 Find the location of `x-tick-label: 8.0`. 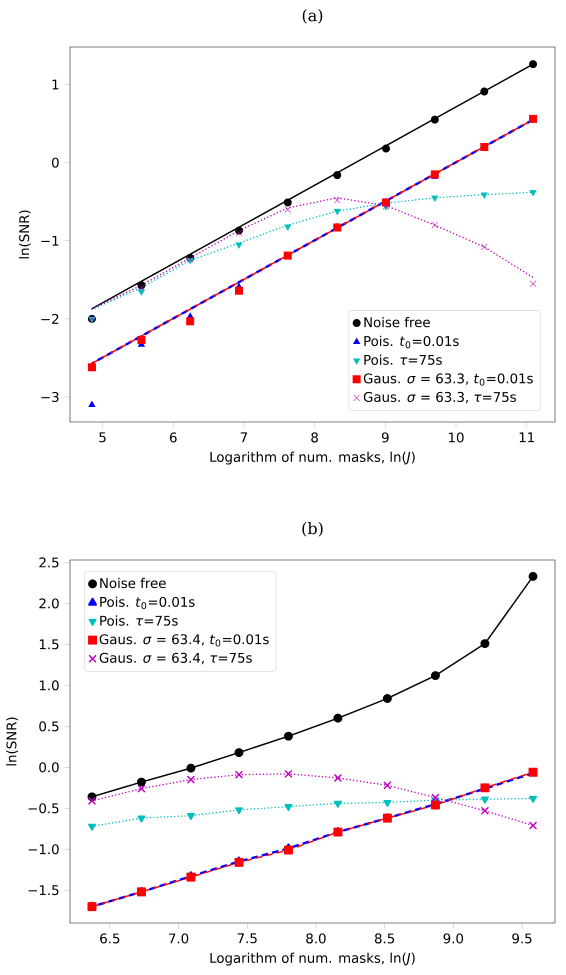

x-tick-label: 8.0 is located at coordinates (316, 938).